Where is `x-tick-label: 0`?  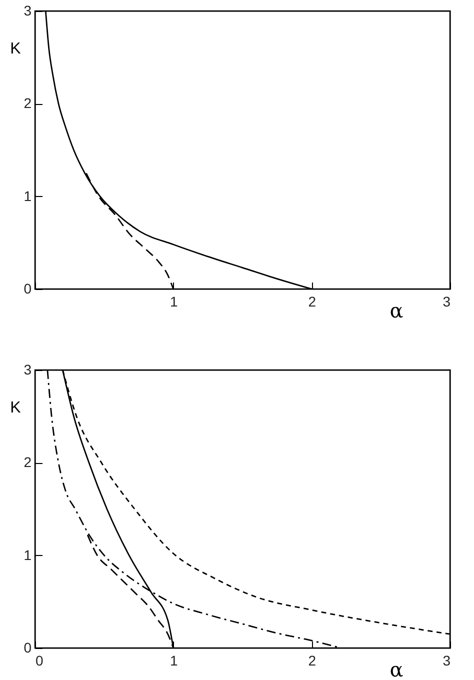
x-tick-label: 0 is located at coordinates (40, 660).